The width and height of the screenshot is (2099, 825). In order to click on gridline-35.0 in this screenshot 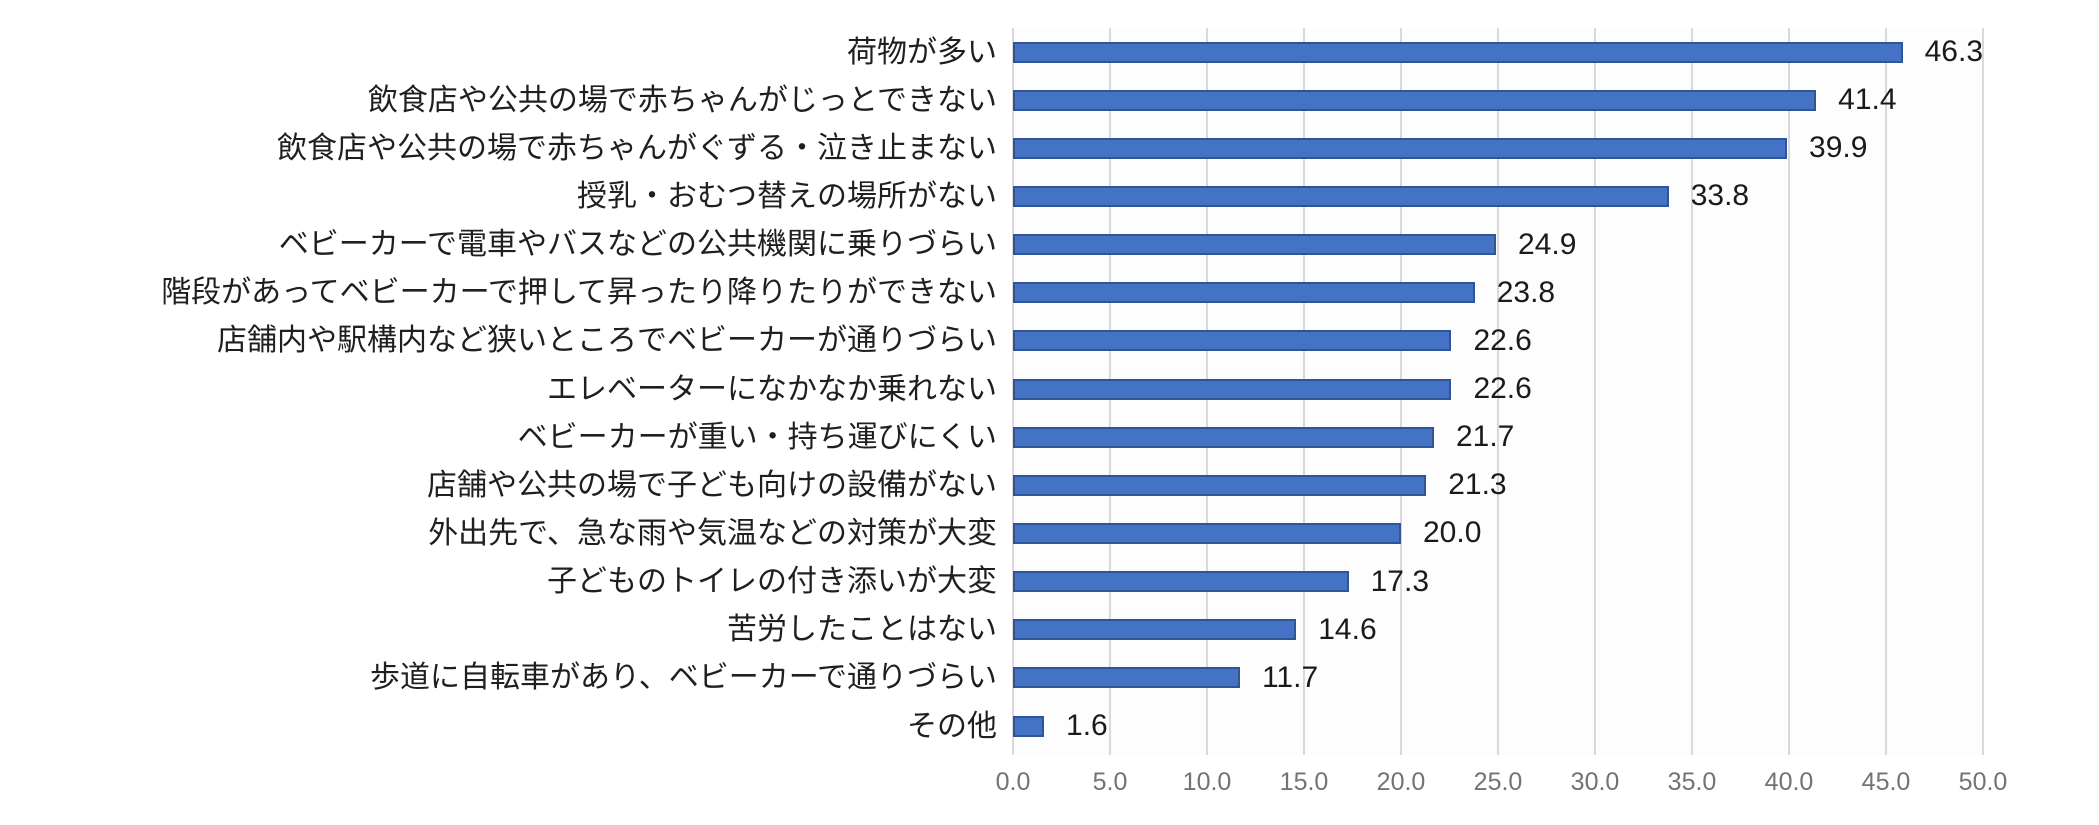, I will do `click(1692, 391)`.